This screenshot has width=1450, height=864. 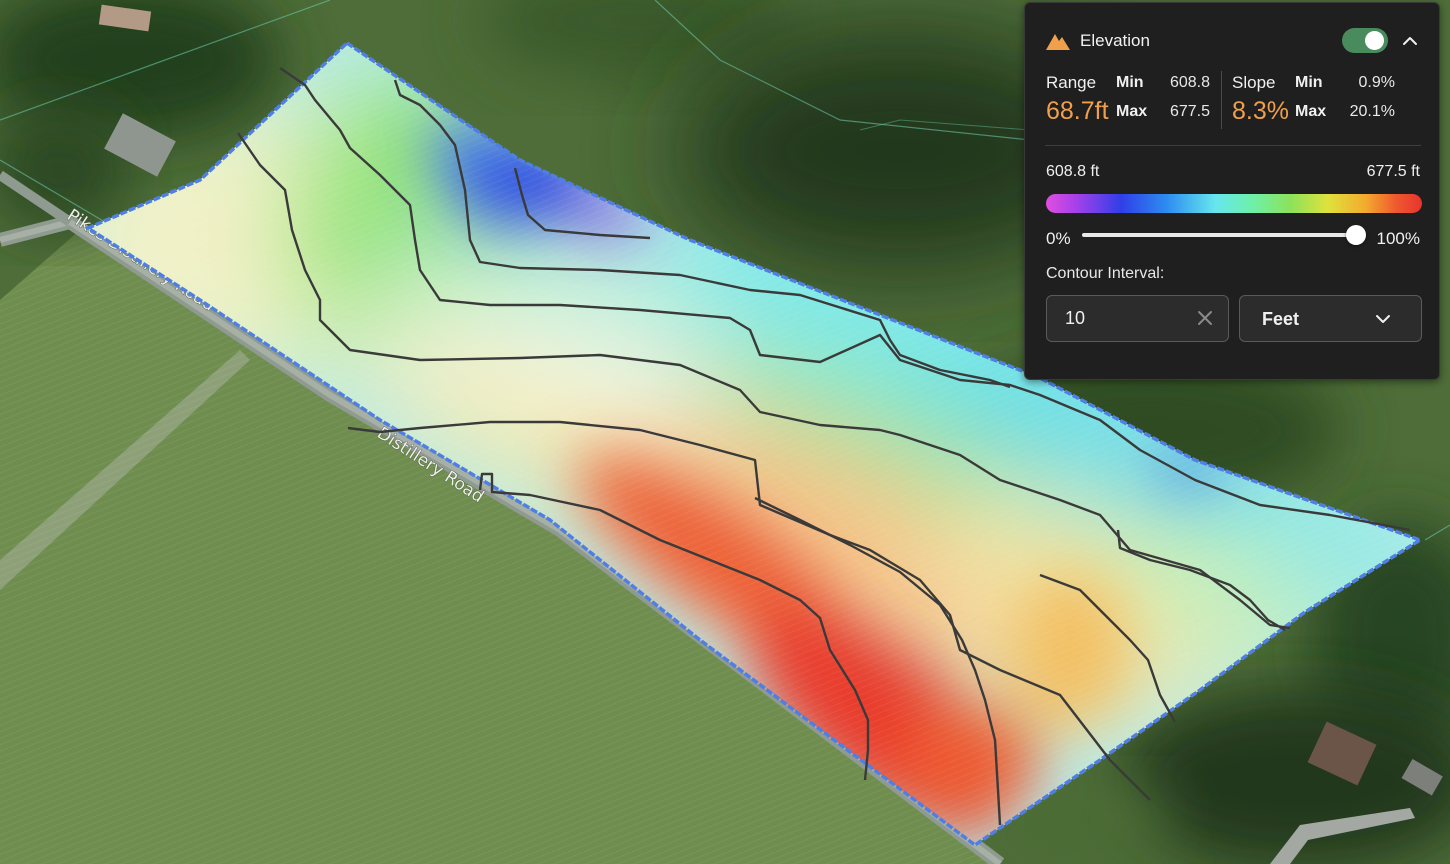 I want to click on range-min-value: 608.8, so click(x=1189, y=82).